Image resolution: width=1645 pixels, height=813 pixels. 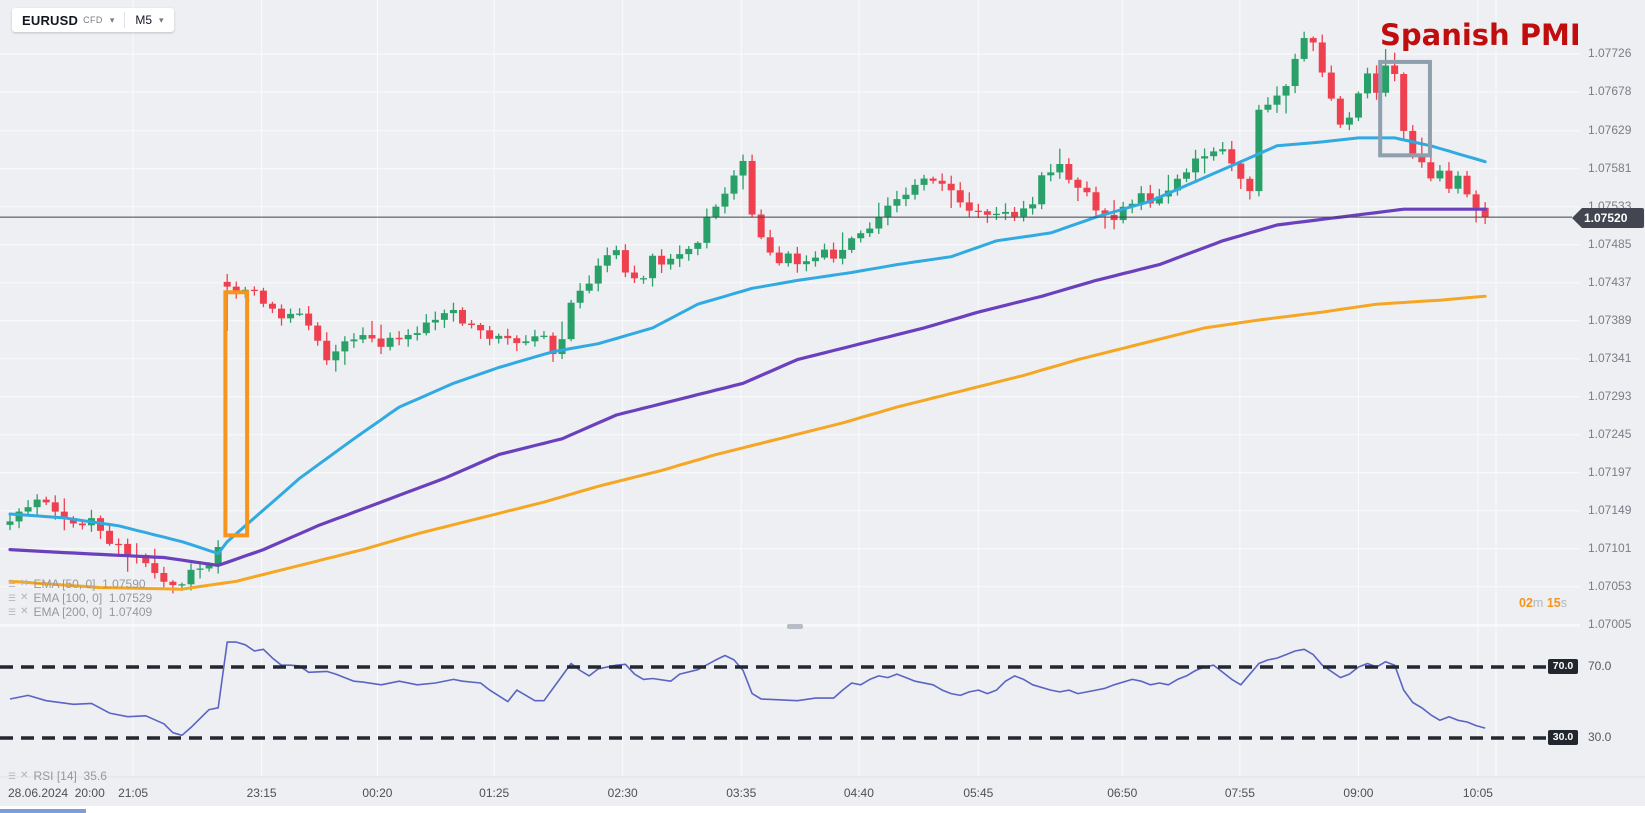 What do you see at coordinates (858, 793) in the screenshot?
I see `time-axis-label: 04:40` at bounding box center [858, 793].